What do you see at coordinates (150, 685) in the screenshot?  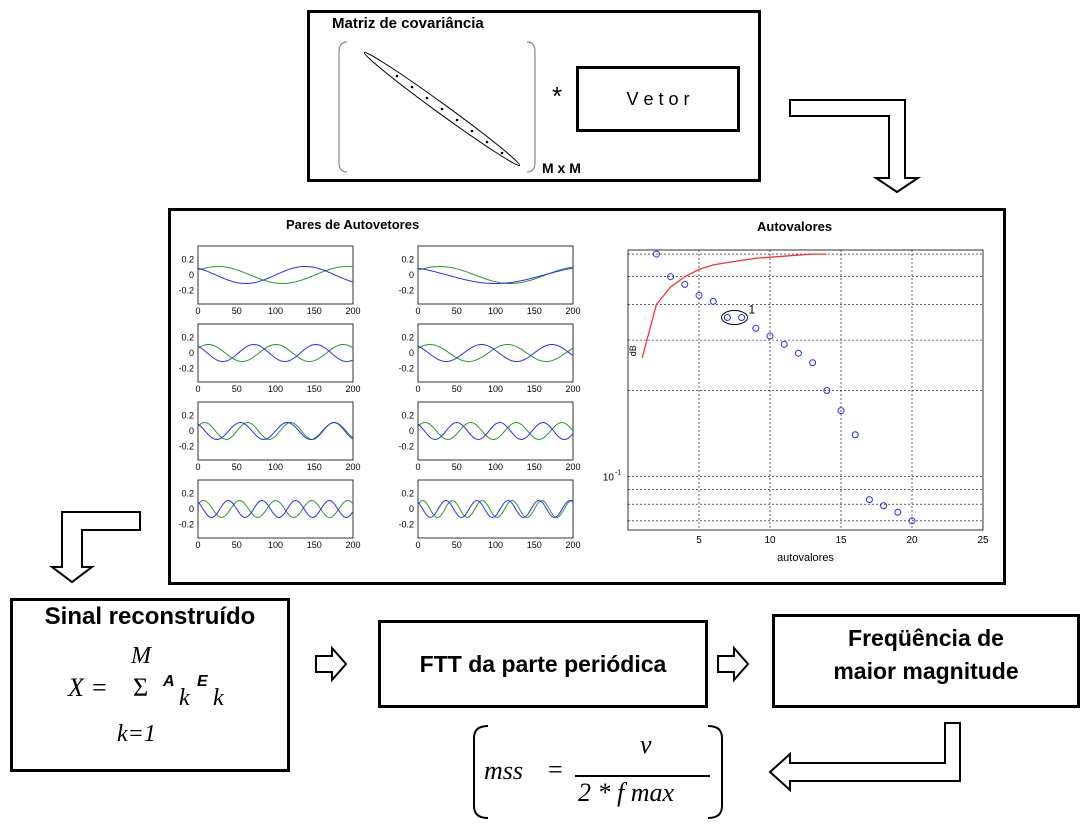 I see `reconstructed-box: Sinal reconstruído X = M Σ k=1 A k E k` at bounding box center [150, 685].